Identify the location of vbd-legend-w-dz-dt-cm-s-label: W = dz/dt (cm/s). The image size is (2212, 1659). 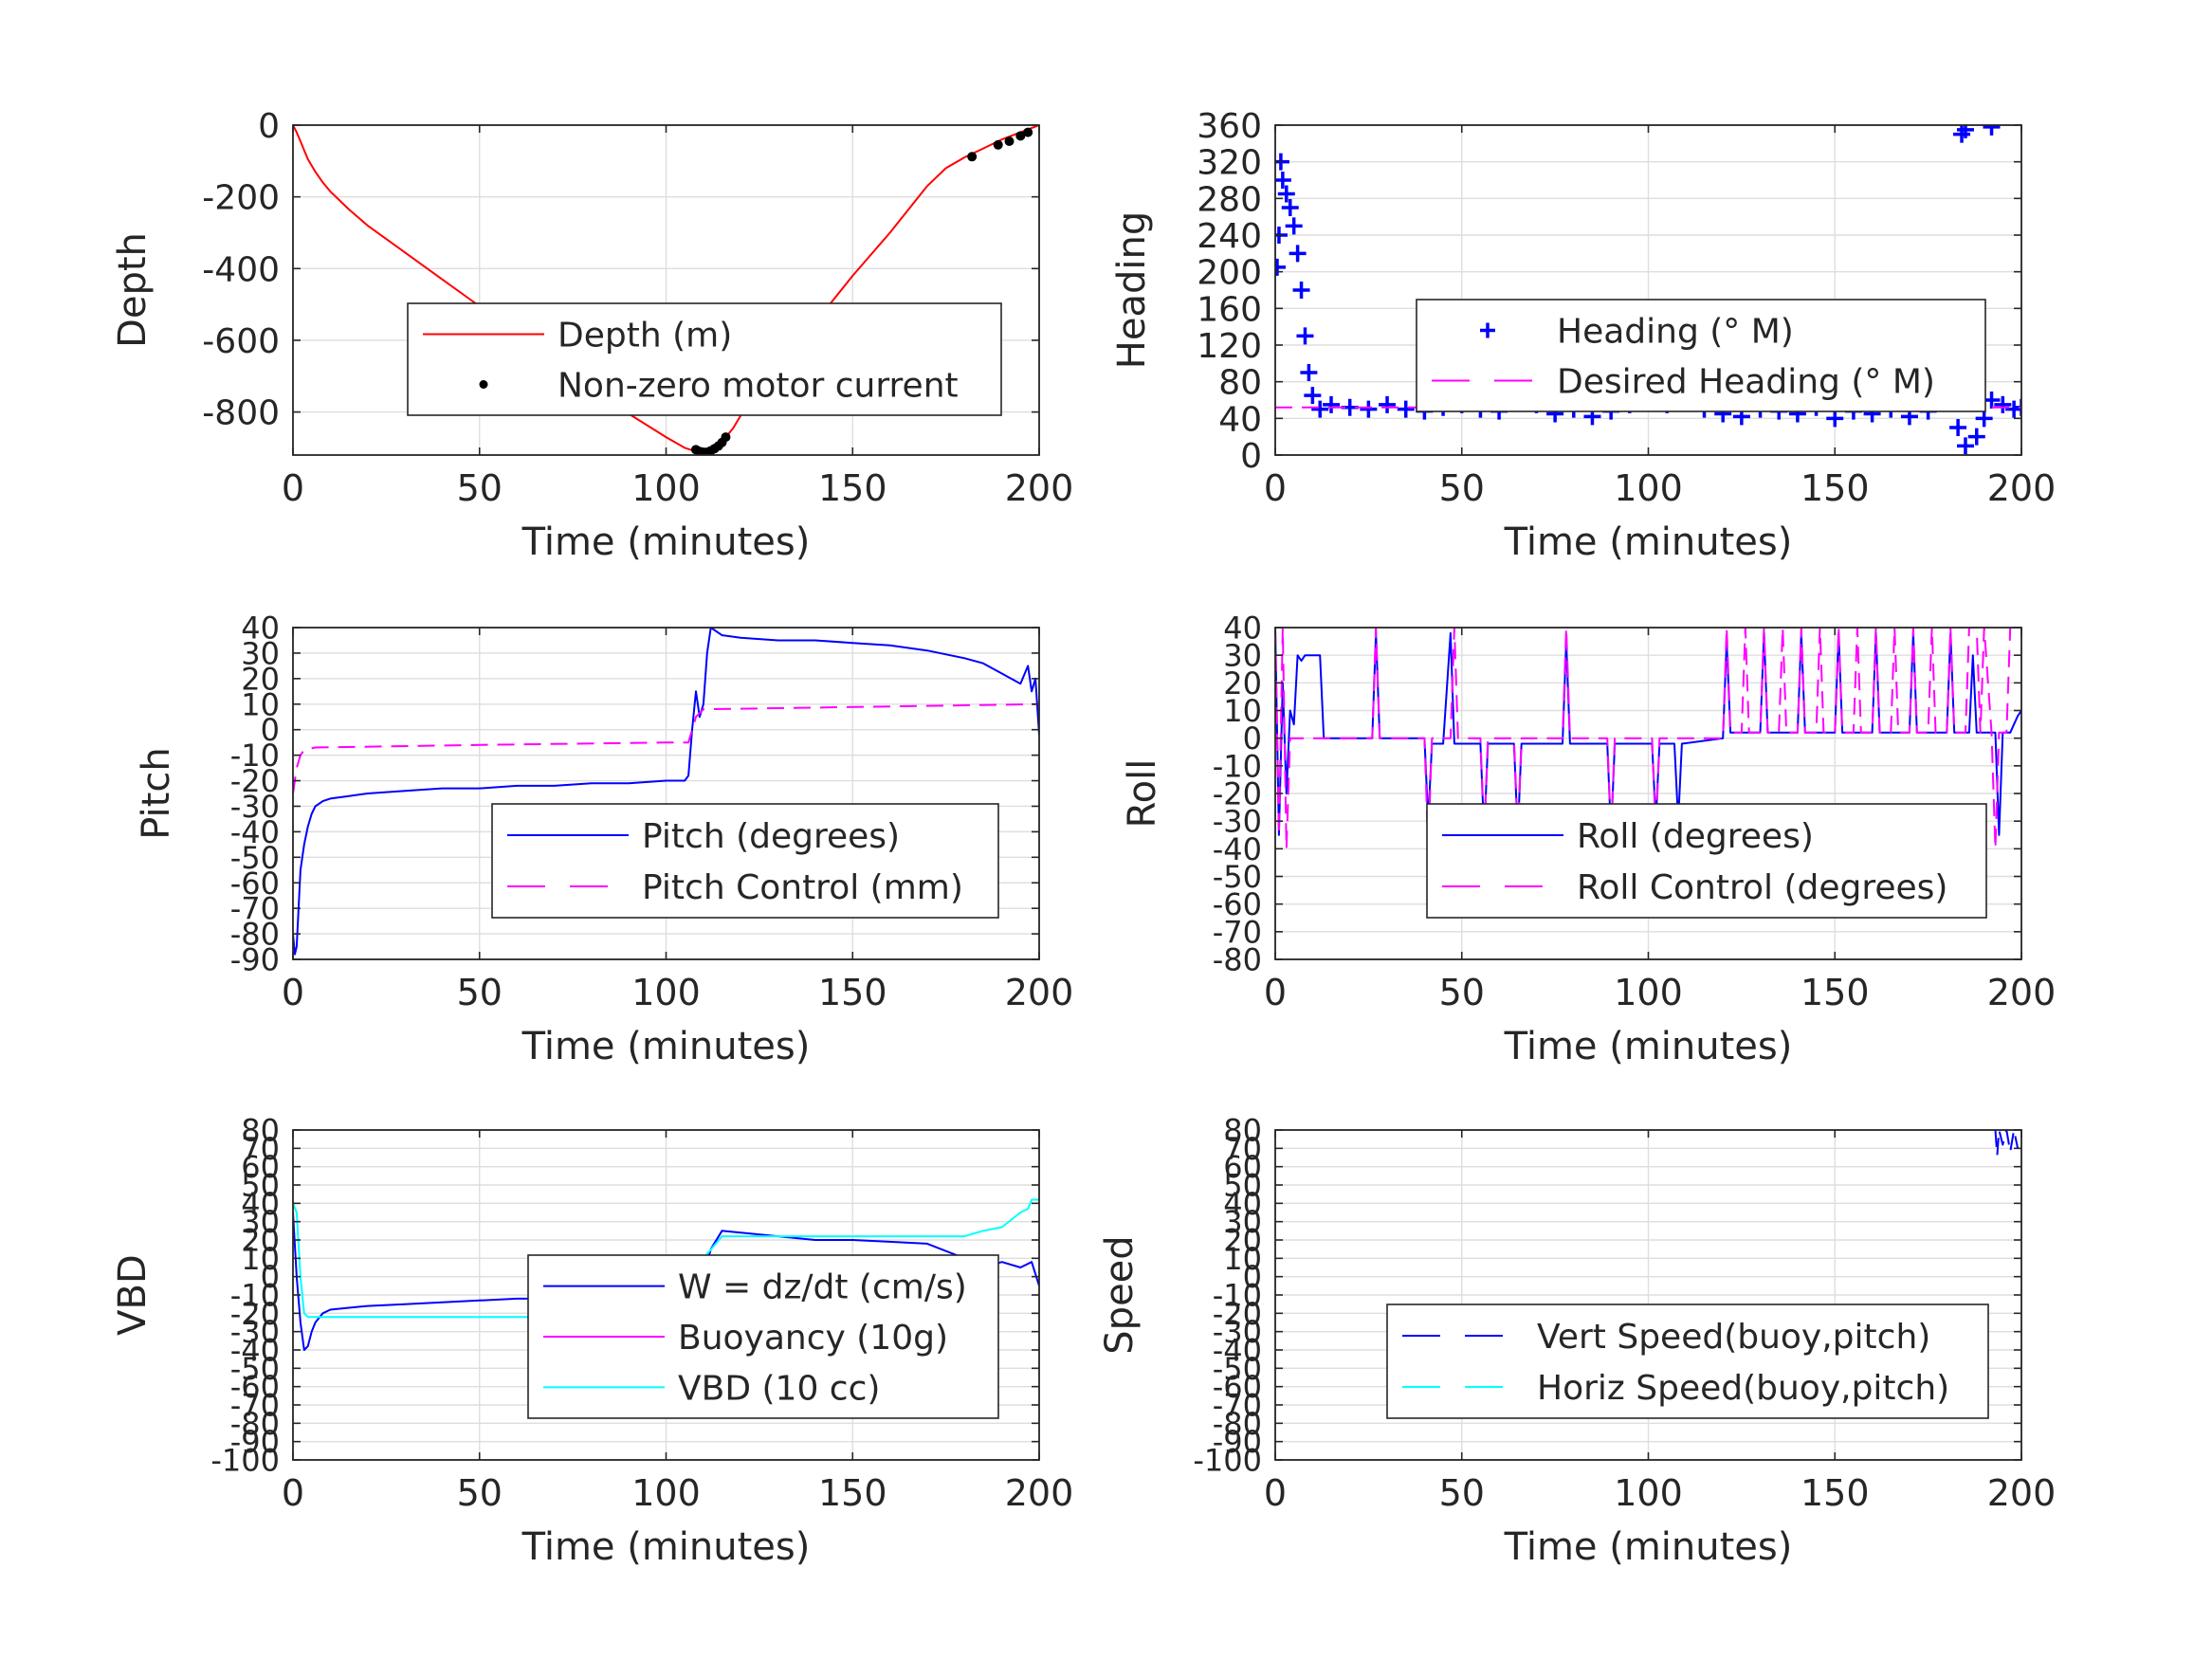
(822, 1287).